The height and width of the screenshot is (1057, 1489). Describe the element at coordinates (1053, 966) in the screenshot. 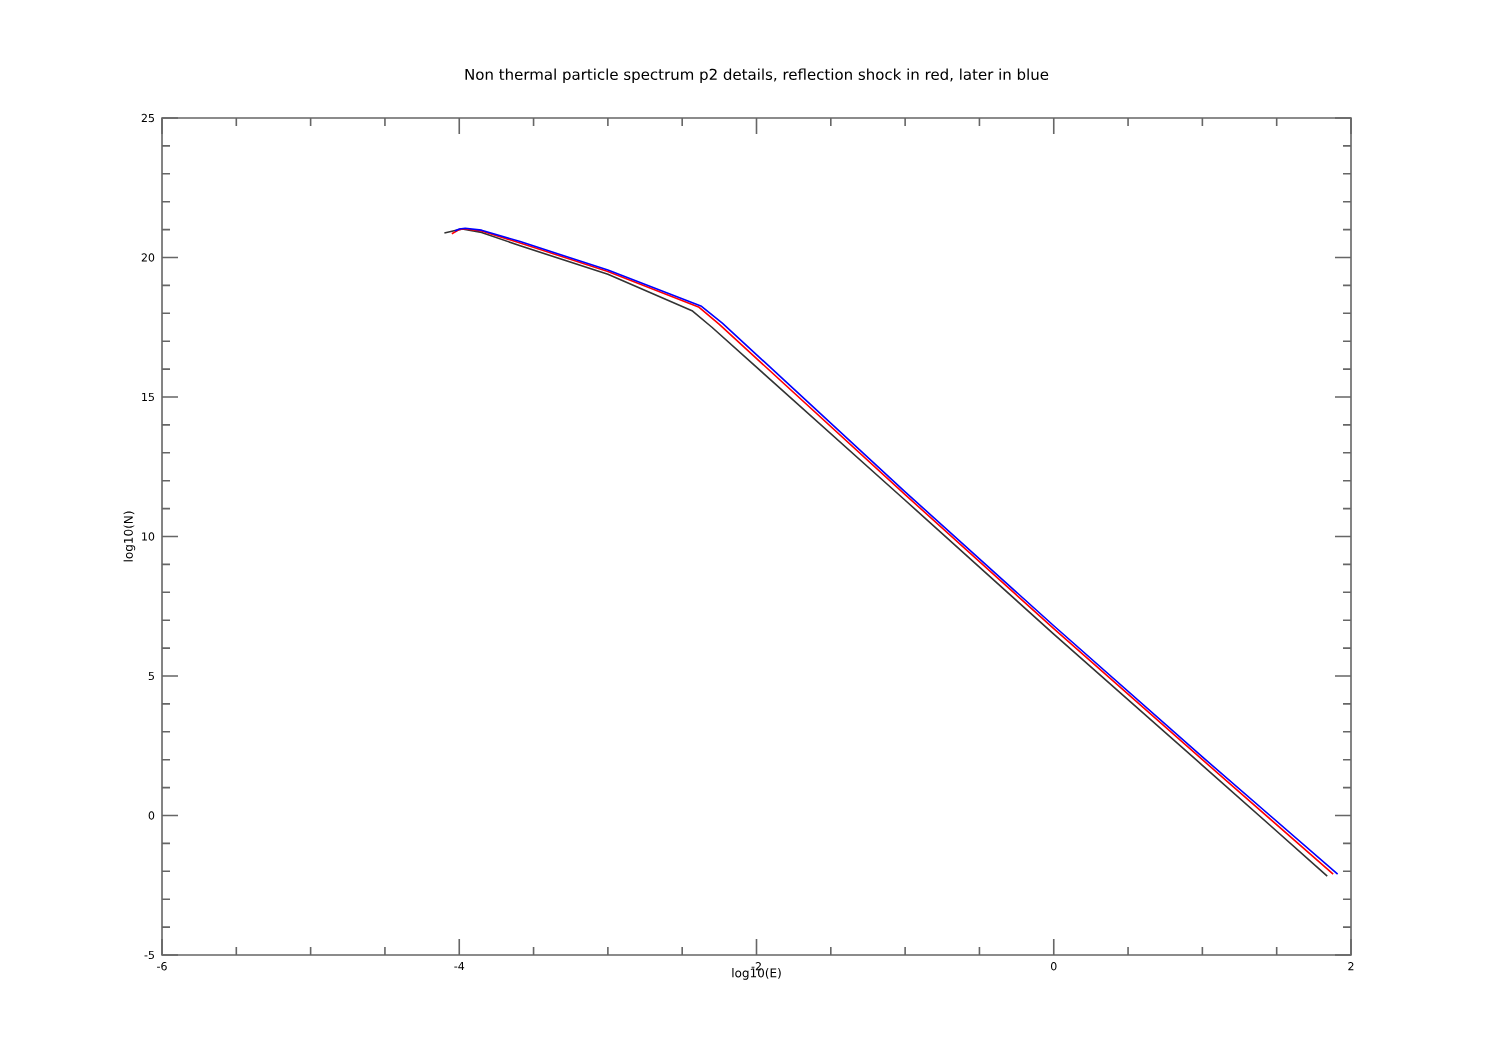

I see `x-tick-label: 0` at that location.